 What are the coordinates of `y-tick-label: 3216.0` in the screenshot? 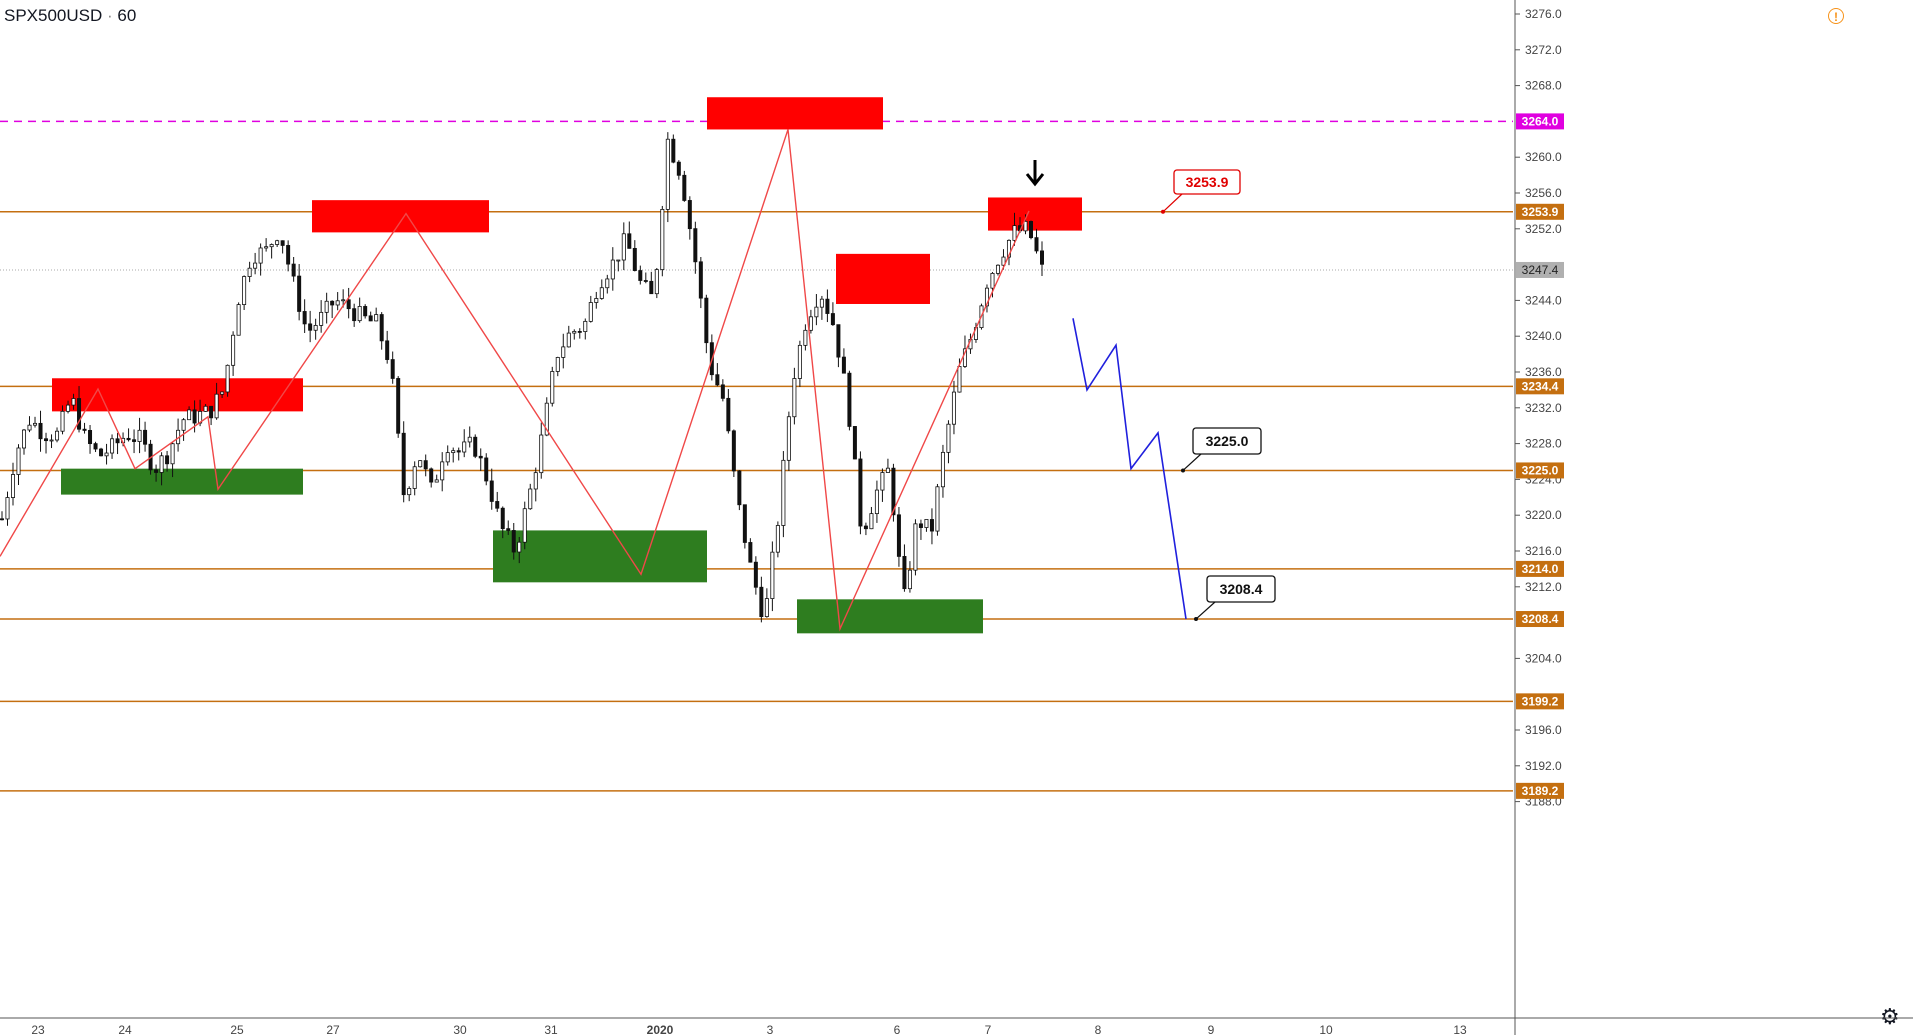 It's located at (1543, 551).